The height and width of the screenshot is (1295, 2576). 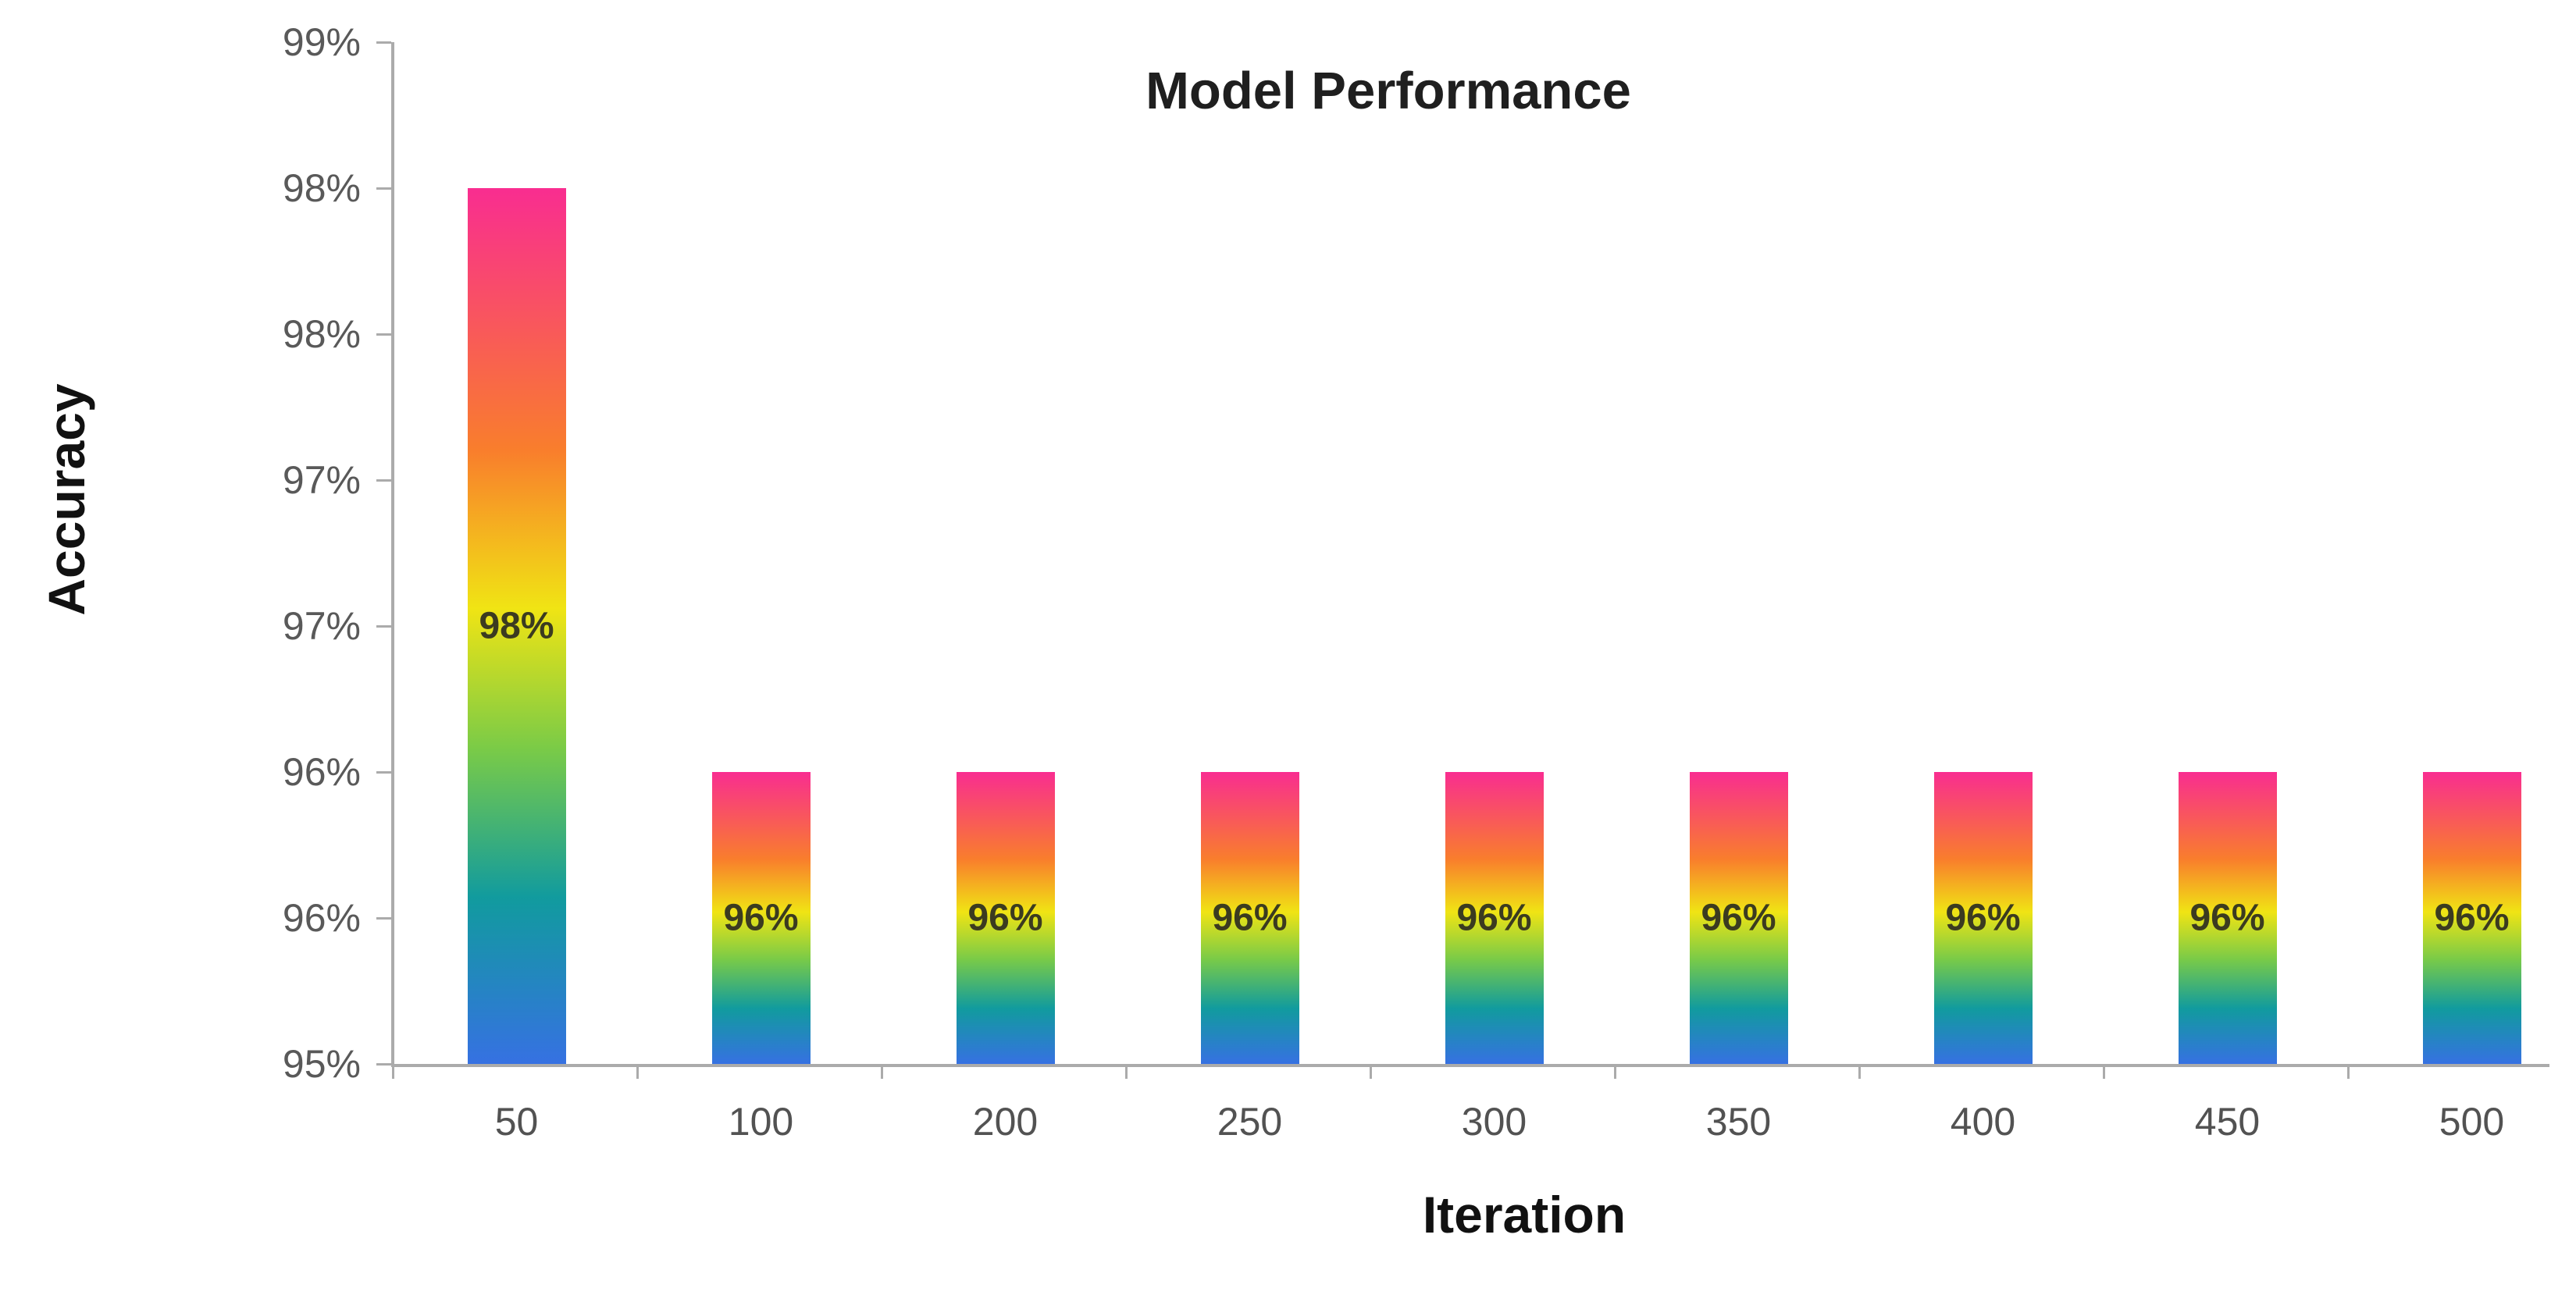 I want to click on y-axis-title: Accuracy, so click(x=66, y=499).